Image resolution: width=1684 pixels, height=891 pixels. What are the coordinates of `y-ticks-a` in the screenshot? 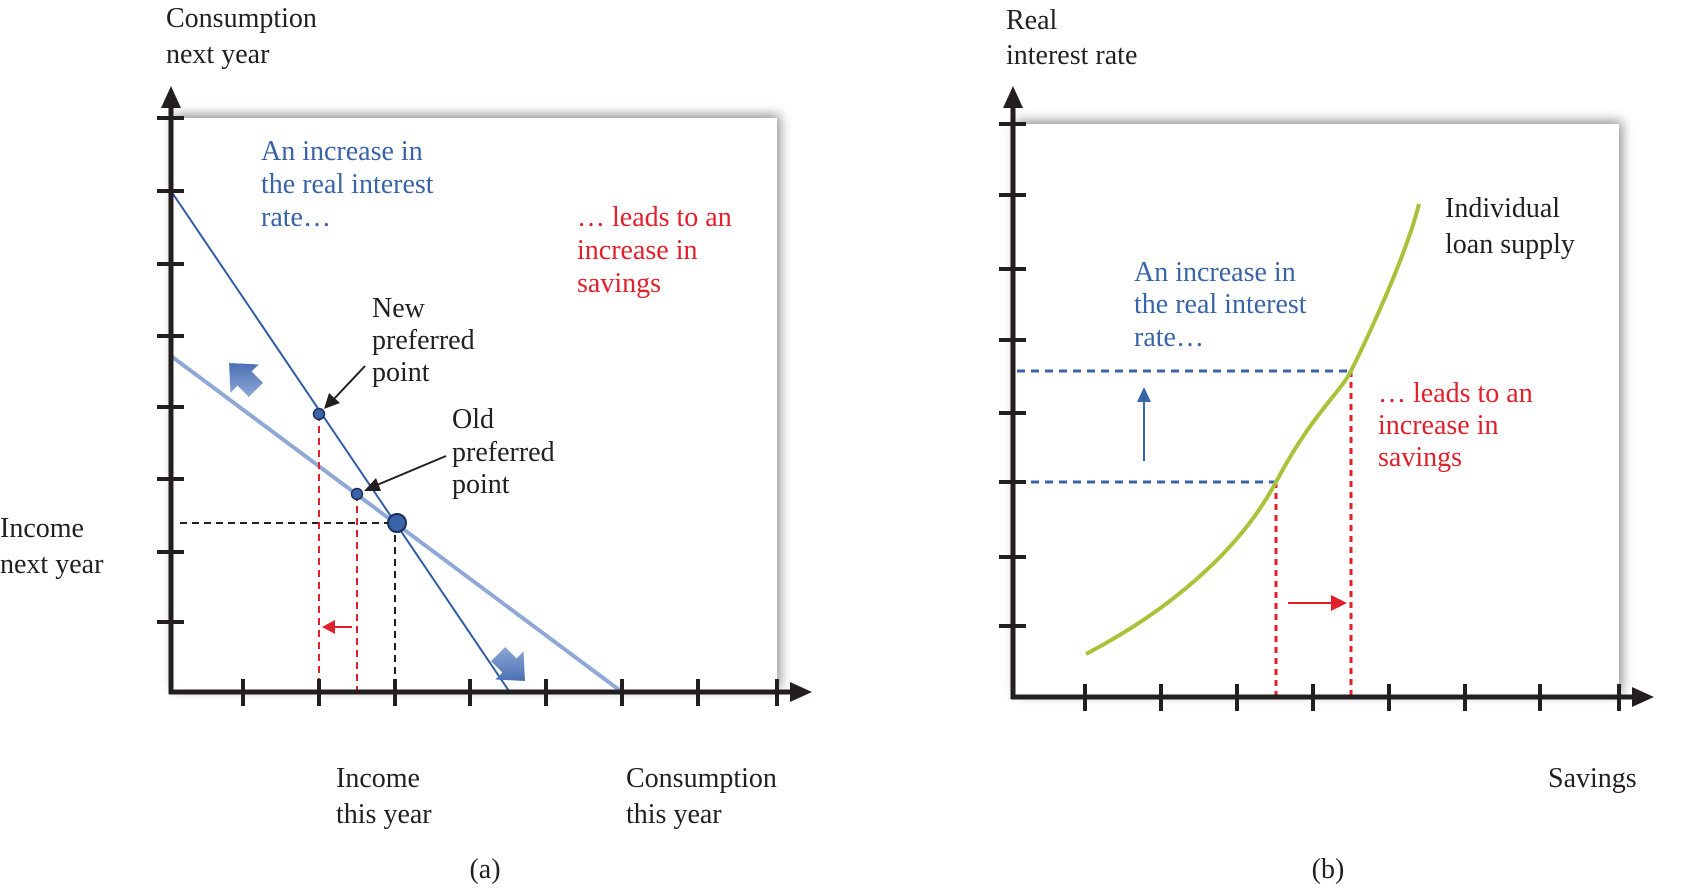 It's located at (170, 370).